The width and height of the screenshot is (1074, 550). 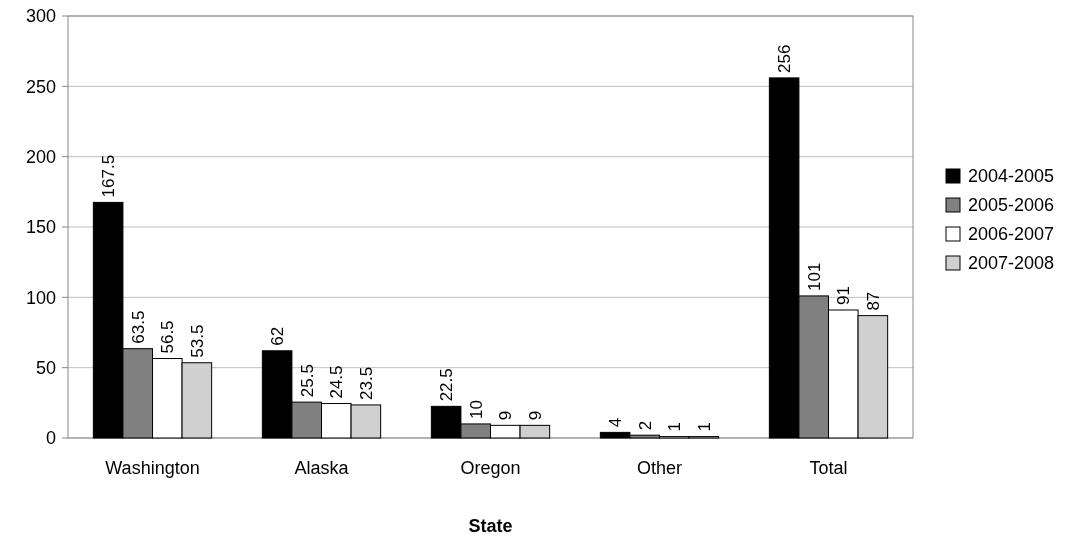 I want to click on data-label: 167.5, so click(x=109, y=176).